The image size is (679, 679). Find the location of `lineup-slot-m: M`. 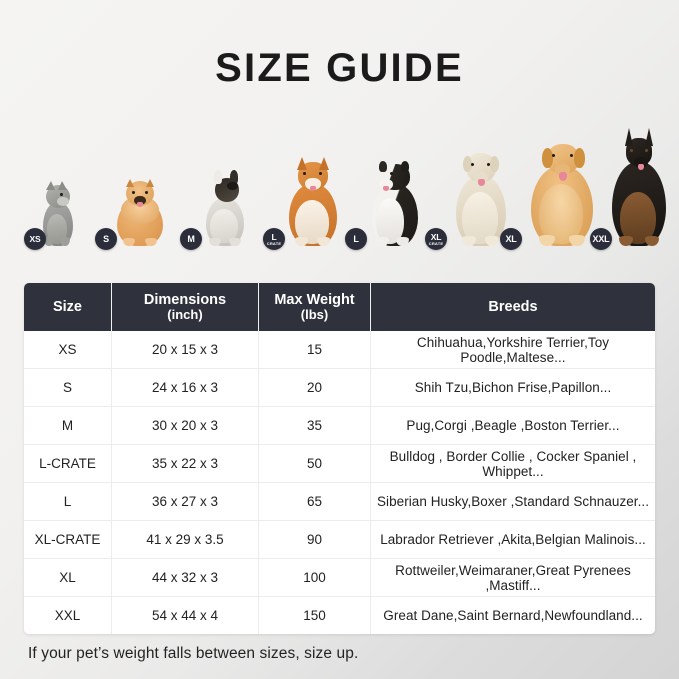

lineup-slot-m: M is located at coordinates (219, 203).